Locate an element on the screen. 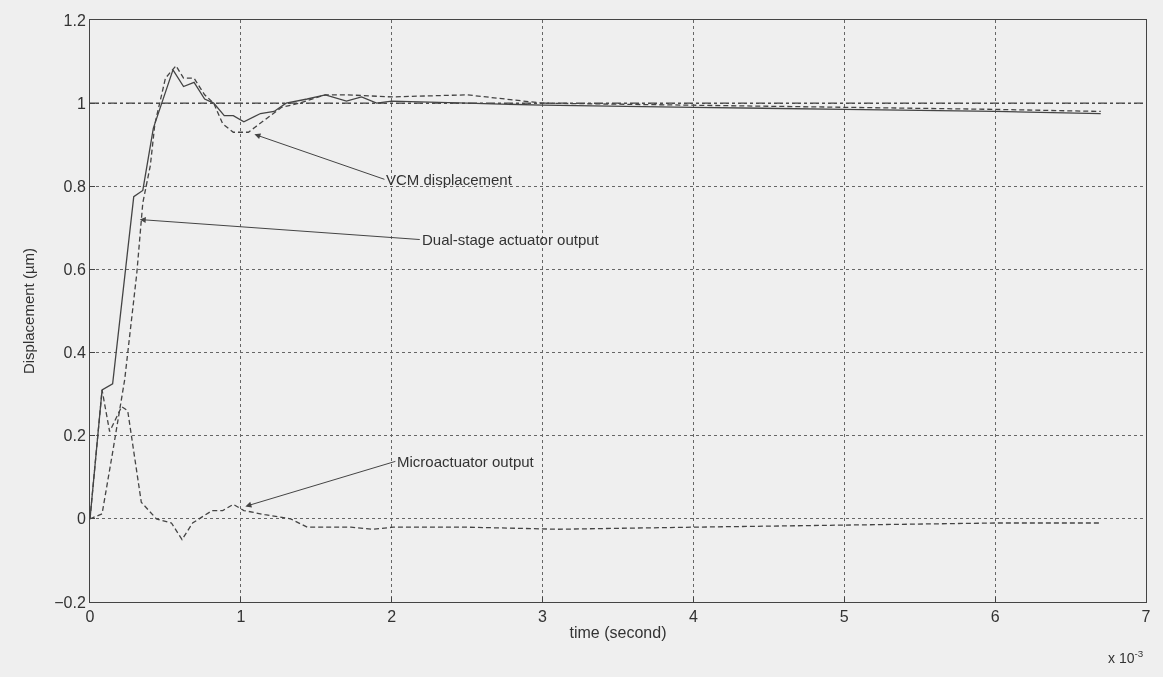 The image size is (1163, 677). y-tick-label: 1 is located at coordinates (81, 103).